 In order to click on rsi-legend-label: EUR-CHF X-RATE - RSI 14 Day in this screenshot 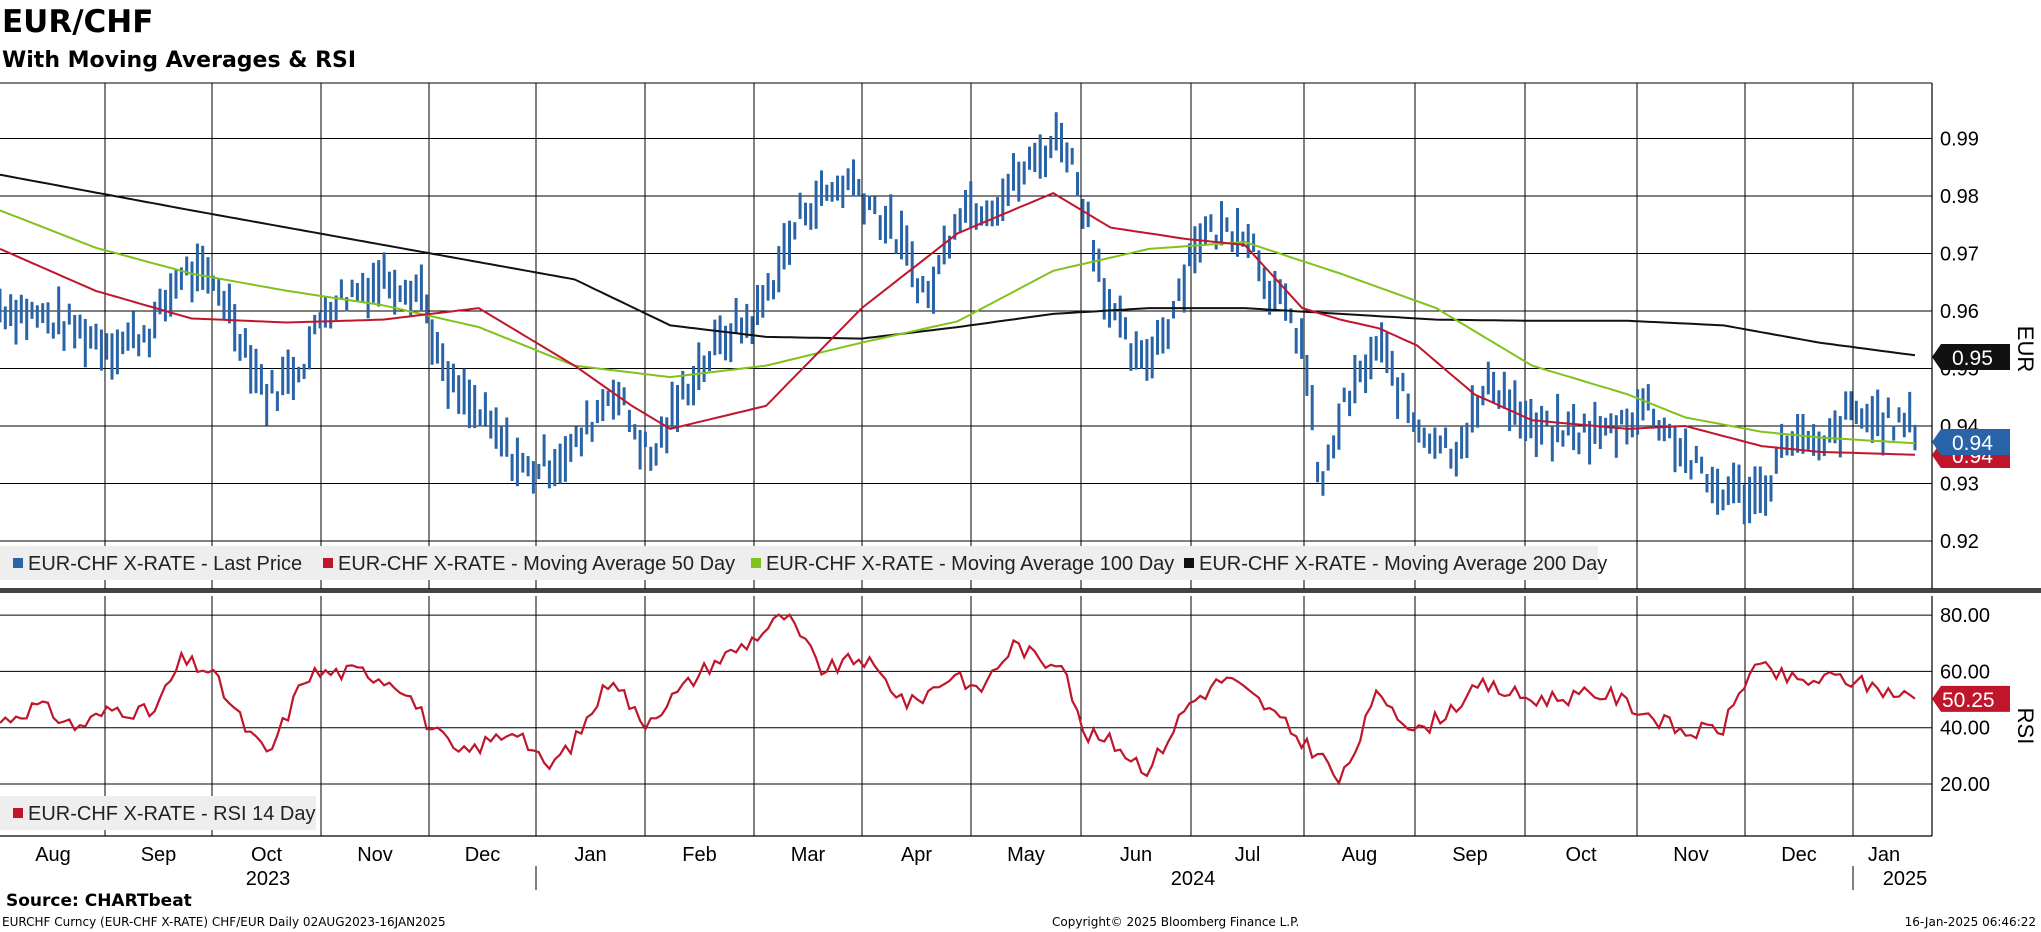, I will do `click(171, 814)`.